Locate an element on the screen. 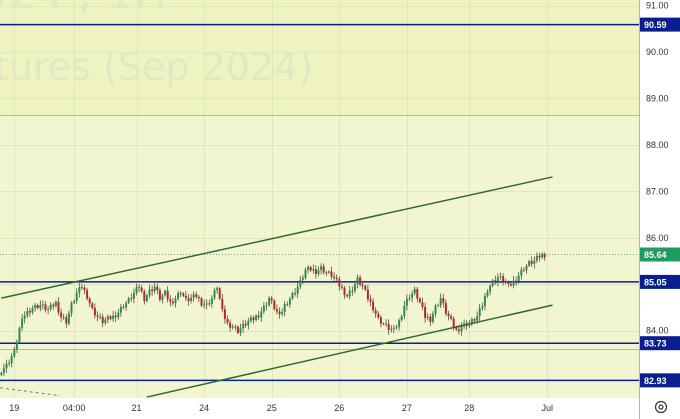 The width and height of the screenshot is (680, 419). watermark: 024 , 1H tures (Sep 2024) is located at coordinates (156, 44).